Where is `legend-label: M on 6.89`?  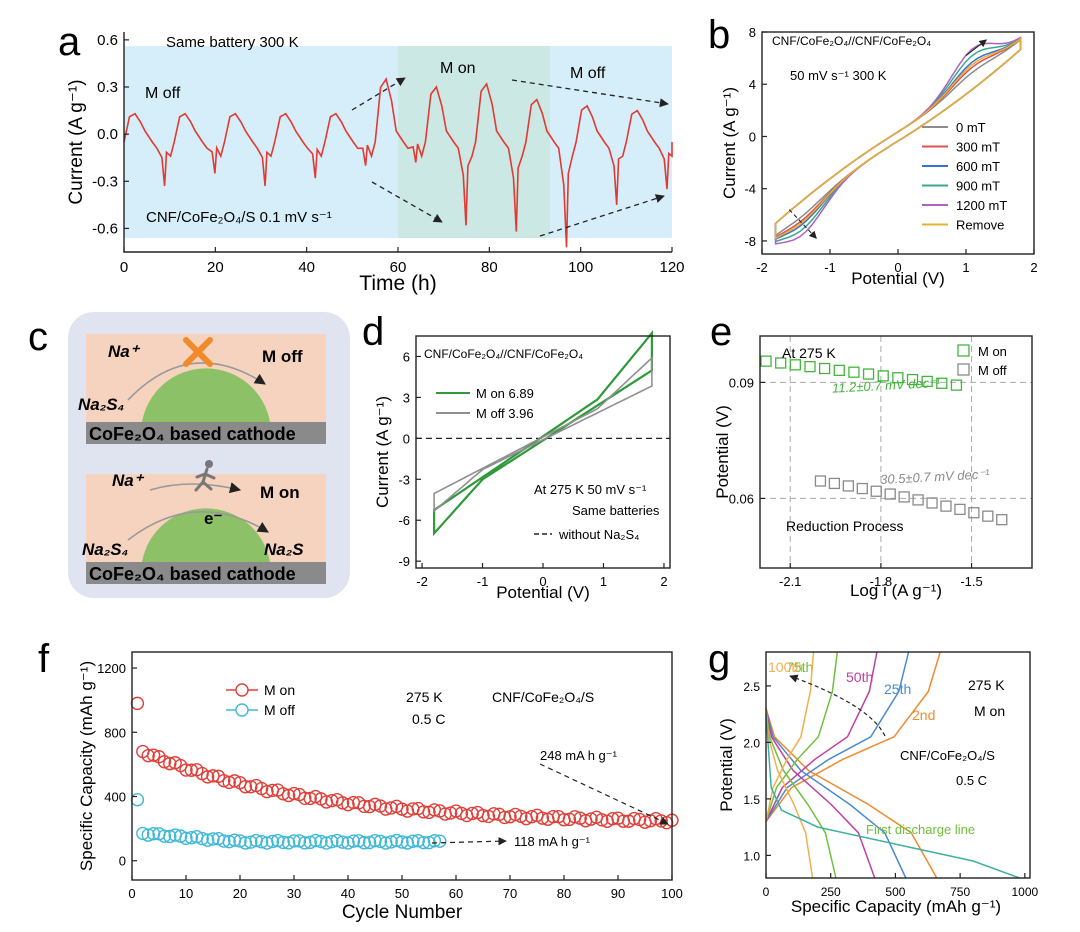 legend-label: M on 6.89 is located at coordinates (505, 393).